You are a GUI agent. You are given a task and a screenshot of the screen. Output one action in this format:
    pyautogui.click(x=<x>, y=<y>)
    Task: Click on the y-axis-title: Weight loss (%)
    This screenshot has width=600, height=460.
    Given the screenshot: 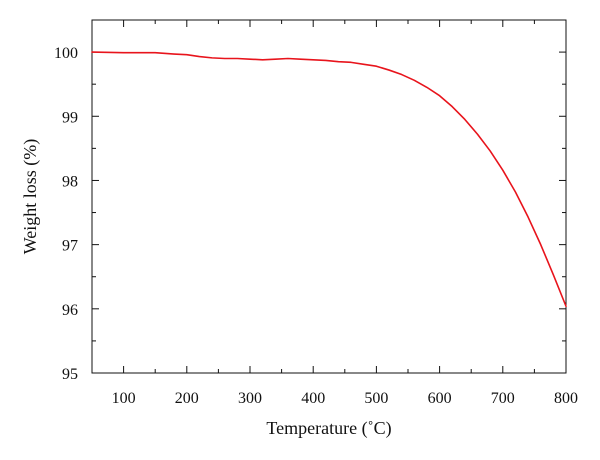 What is the action you would take?
    pyautogui.click(x=30, y=197)
    